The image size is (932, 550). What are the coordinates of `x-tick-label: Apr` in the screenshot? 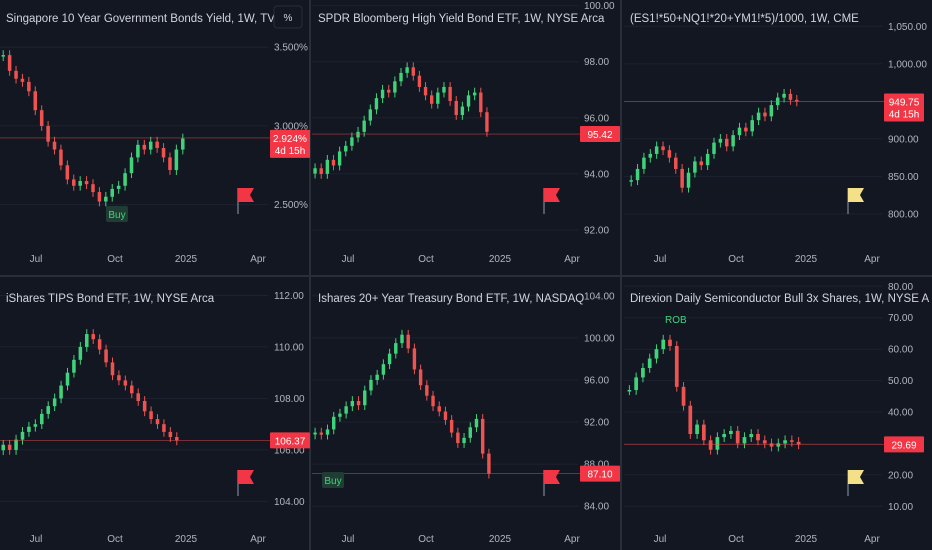 It's located at (872, 539).